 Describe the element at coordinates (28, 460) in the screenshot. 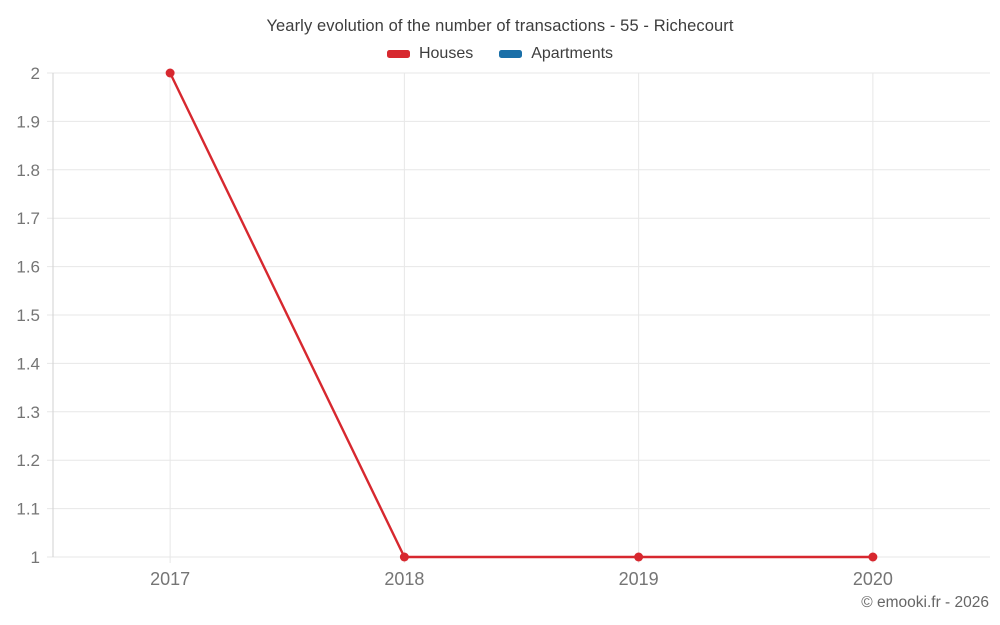

I see `y-axis-tick-label: 1.2` at that location.